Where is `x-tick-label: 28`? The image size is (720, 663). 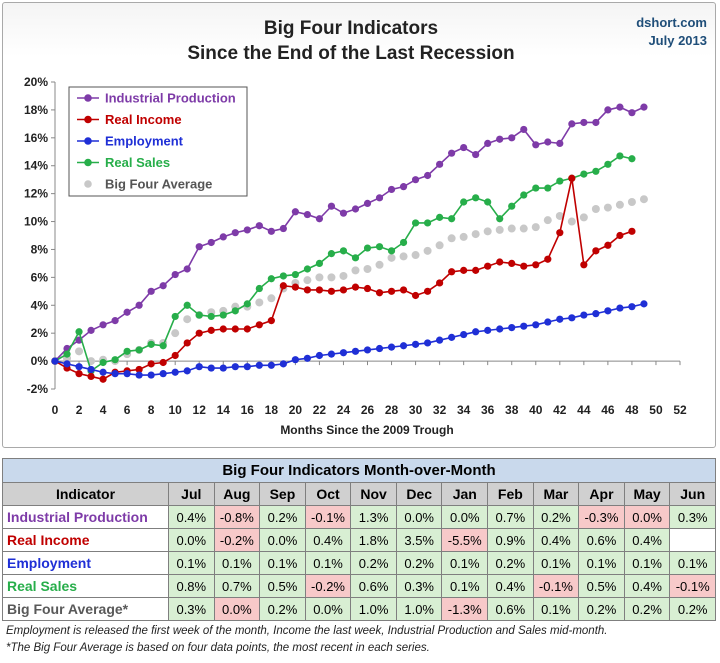
x-tick-label: 28 is located at coordinates (392, 410).